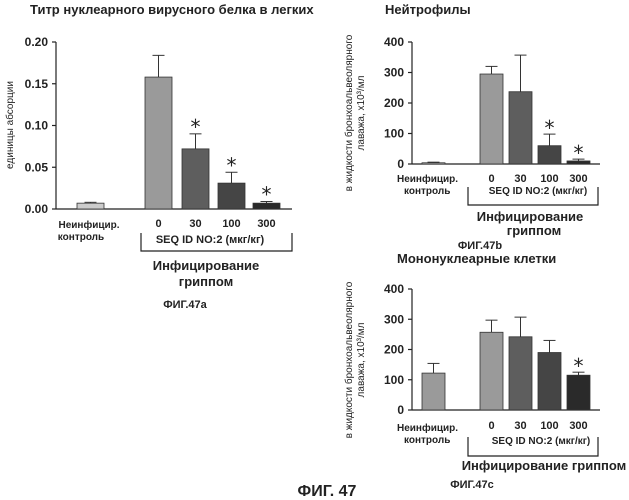 This screenshot has width=629, height=500. Describe the element at coordinates (81, 237) in the screenshot. I see `chart-47a-control-label-2: контроль` at that location.